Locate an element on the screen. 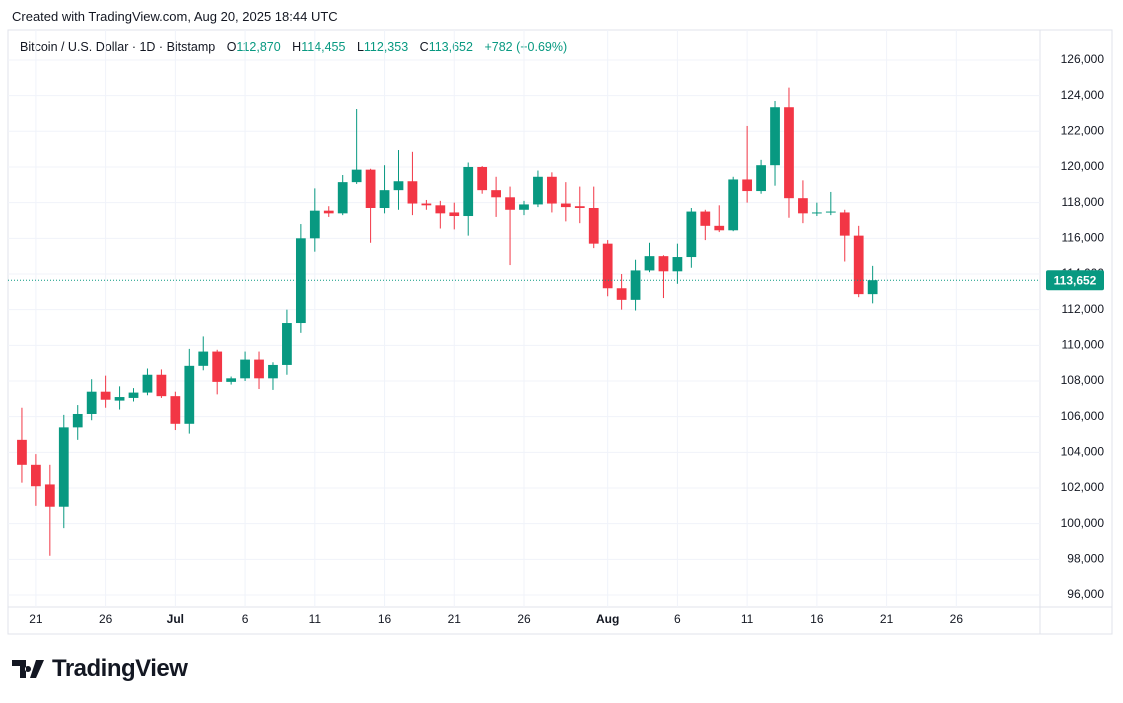 Image resolution: width=1123 pixels, height=703 pixels. x-tick-label: Jul is located at coordinates (175, 619).